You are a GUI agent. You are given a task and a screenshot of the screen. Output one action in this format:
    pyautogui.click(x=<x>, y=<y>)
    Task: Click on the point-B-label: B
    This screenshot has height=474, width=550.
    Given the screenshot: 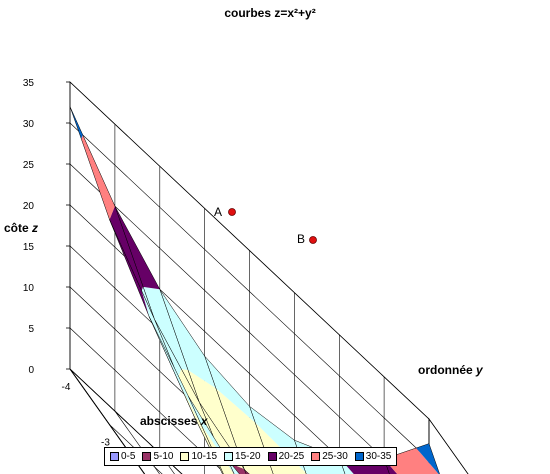 What is the action you would take?
    pyautogui.click(x=301, y=239)
    